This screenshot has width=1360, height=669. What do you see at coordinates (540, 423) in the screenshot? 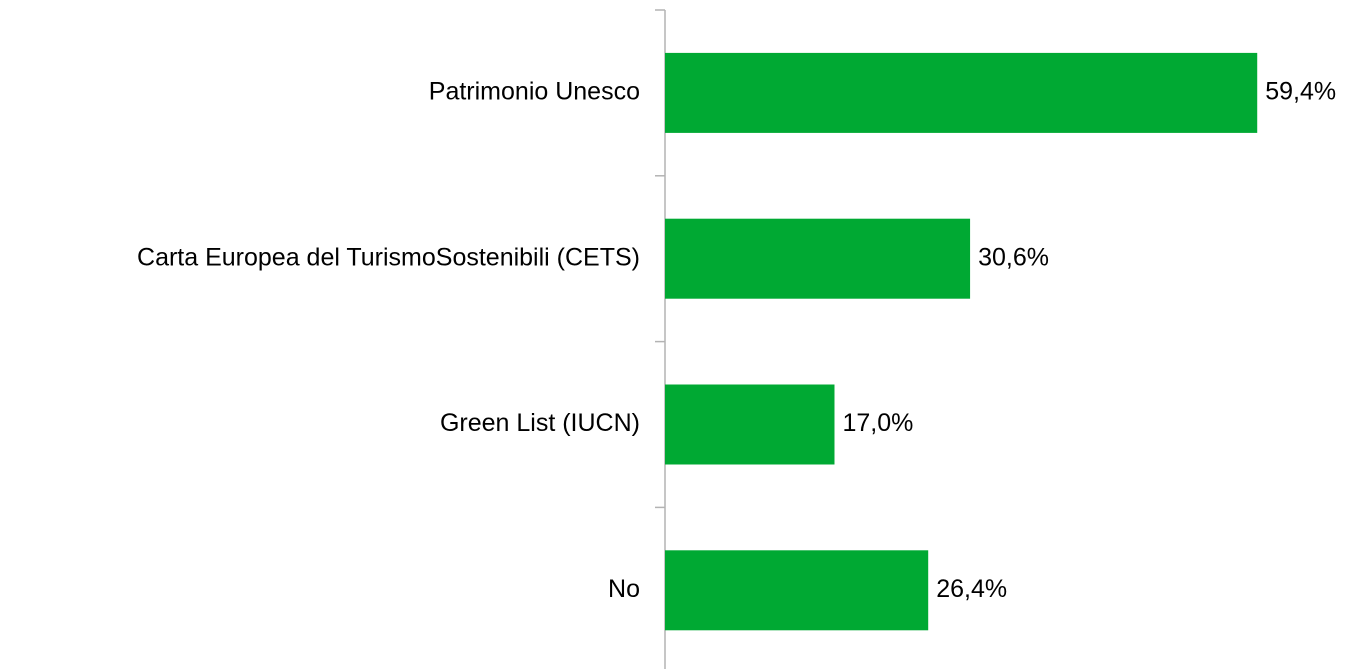
I see `category-label: Green List (IUCN)` at bounding box center [540, 423].